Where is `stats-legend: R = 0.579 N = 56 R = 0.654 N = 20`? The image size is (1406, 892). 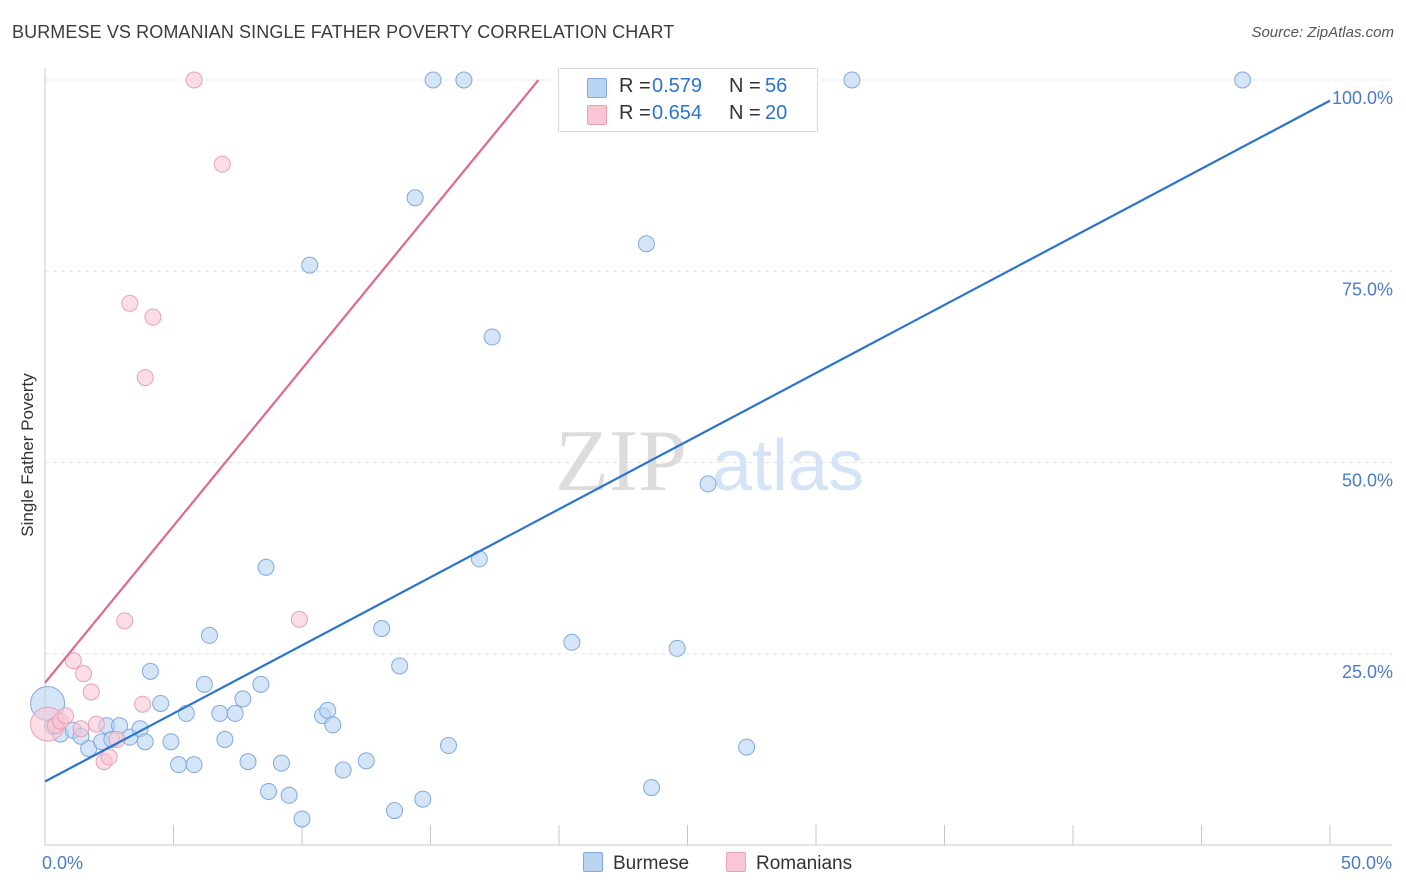
stats-legend: R = 0.579 N = 56 R = 0.654 N = 20 is located at coordinates (688, 100).